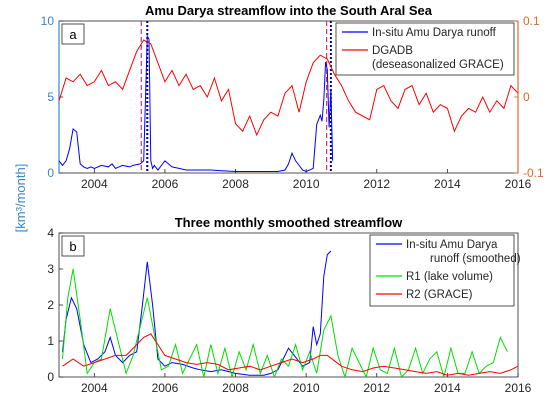  Describe the element at coordinates (20, 198) in the screenshot. I see `shared-y-axis-label: [km³/month]` at that location.